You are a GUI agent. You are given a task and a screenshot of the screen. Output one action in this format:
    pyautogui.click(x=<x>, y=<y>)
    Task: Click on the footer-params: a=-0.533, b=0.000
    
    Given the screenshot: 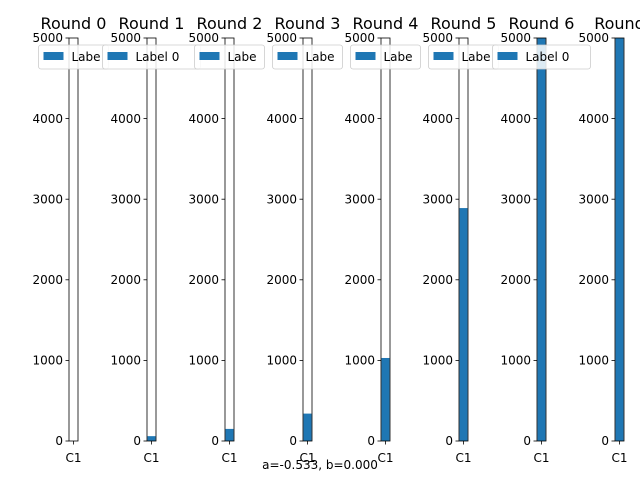 What is the action you would take?
    pyautogui.click(x=320, y=465)
    